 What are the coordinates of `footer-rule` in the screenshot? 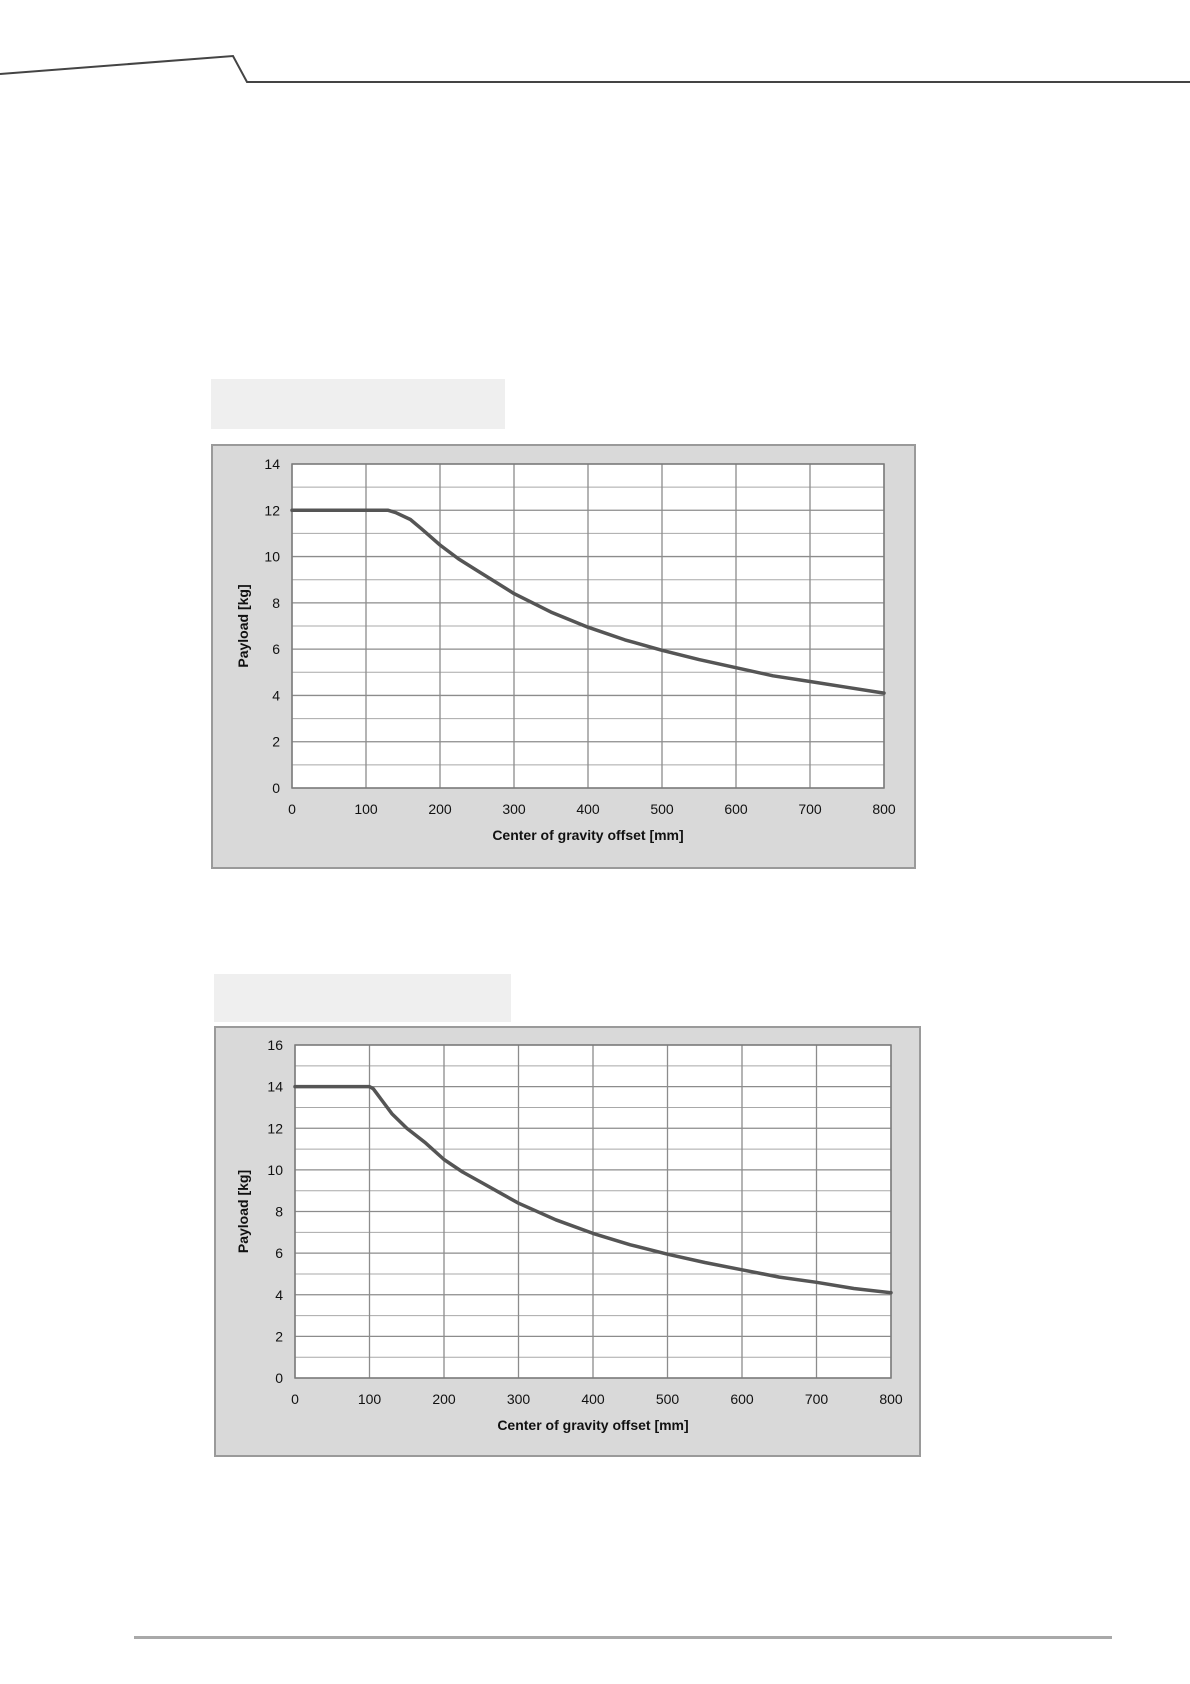 It's located at (623, 1637).